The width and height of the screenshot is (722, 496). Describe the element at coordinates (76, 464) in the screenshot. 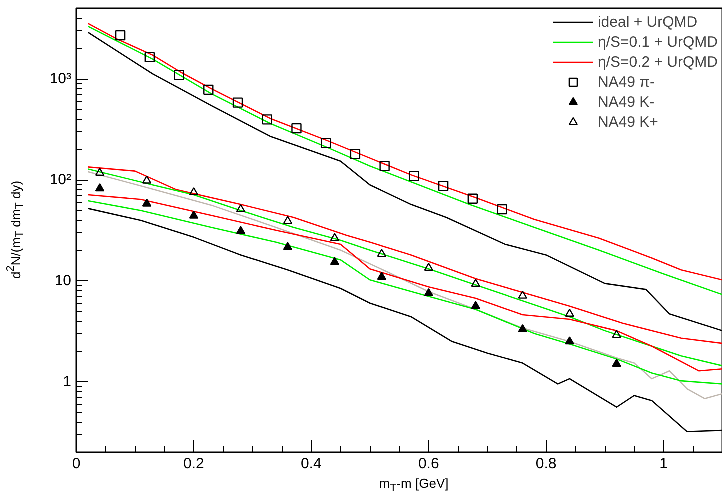

I see `x-tick-label: 0` at that location.